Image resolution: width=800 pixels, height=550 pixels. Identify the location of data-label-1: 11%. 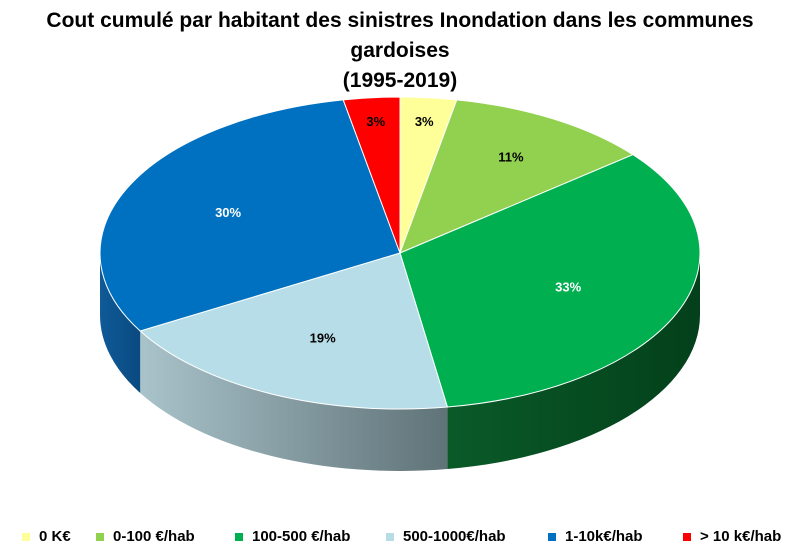
(511, 157).